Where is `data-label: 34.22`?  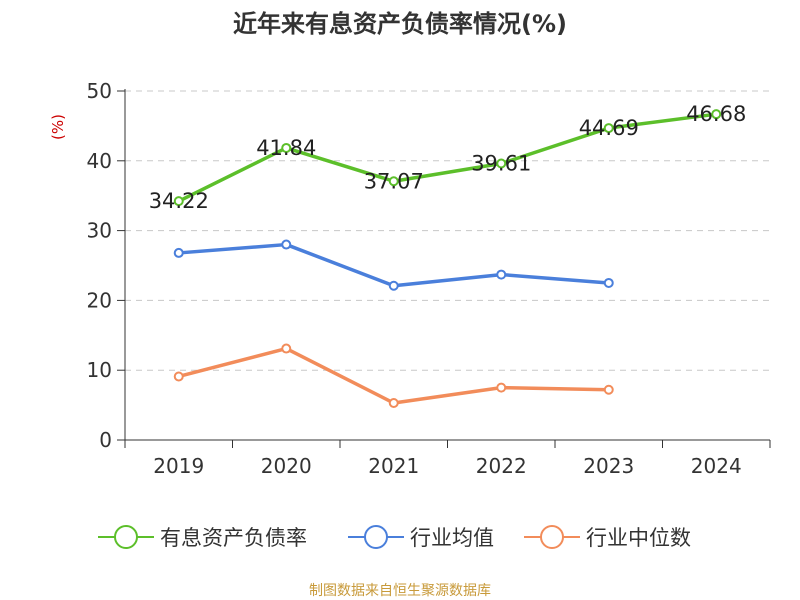 data-label: 34.22 is located at coordinates (179, 201).